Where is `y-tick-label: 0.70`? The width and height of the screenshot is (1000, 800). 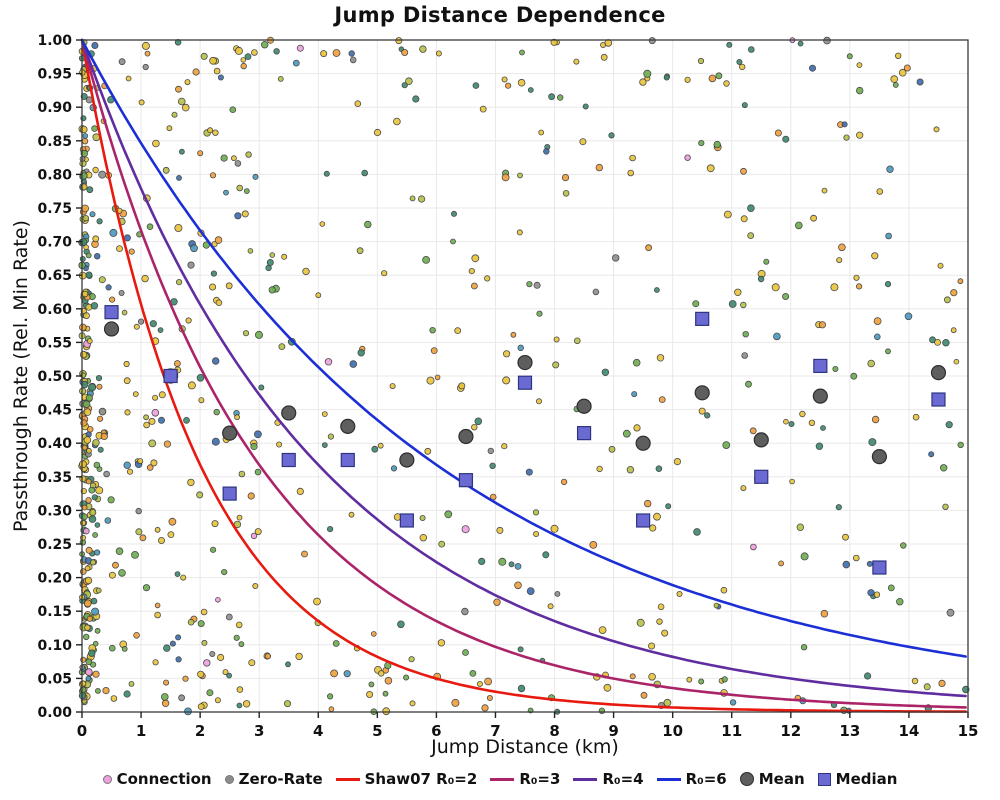 y-tick-label: 0.70 is located at coordinates (54, 243).